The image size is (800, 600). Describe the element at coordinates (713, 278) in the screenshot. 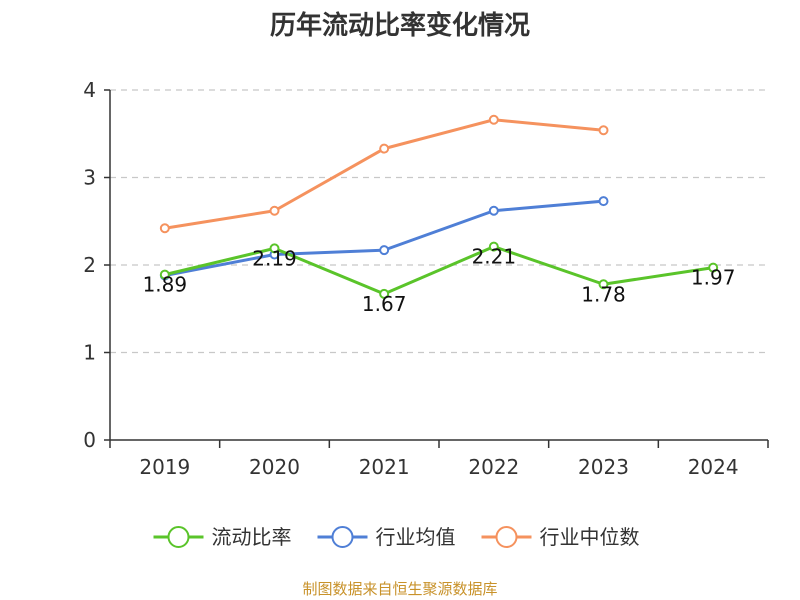

I see `data-label: 1.97` at that location.